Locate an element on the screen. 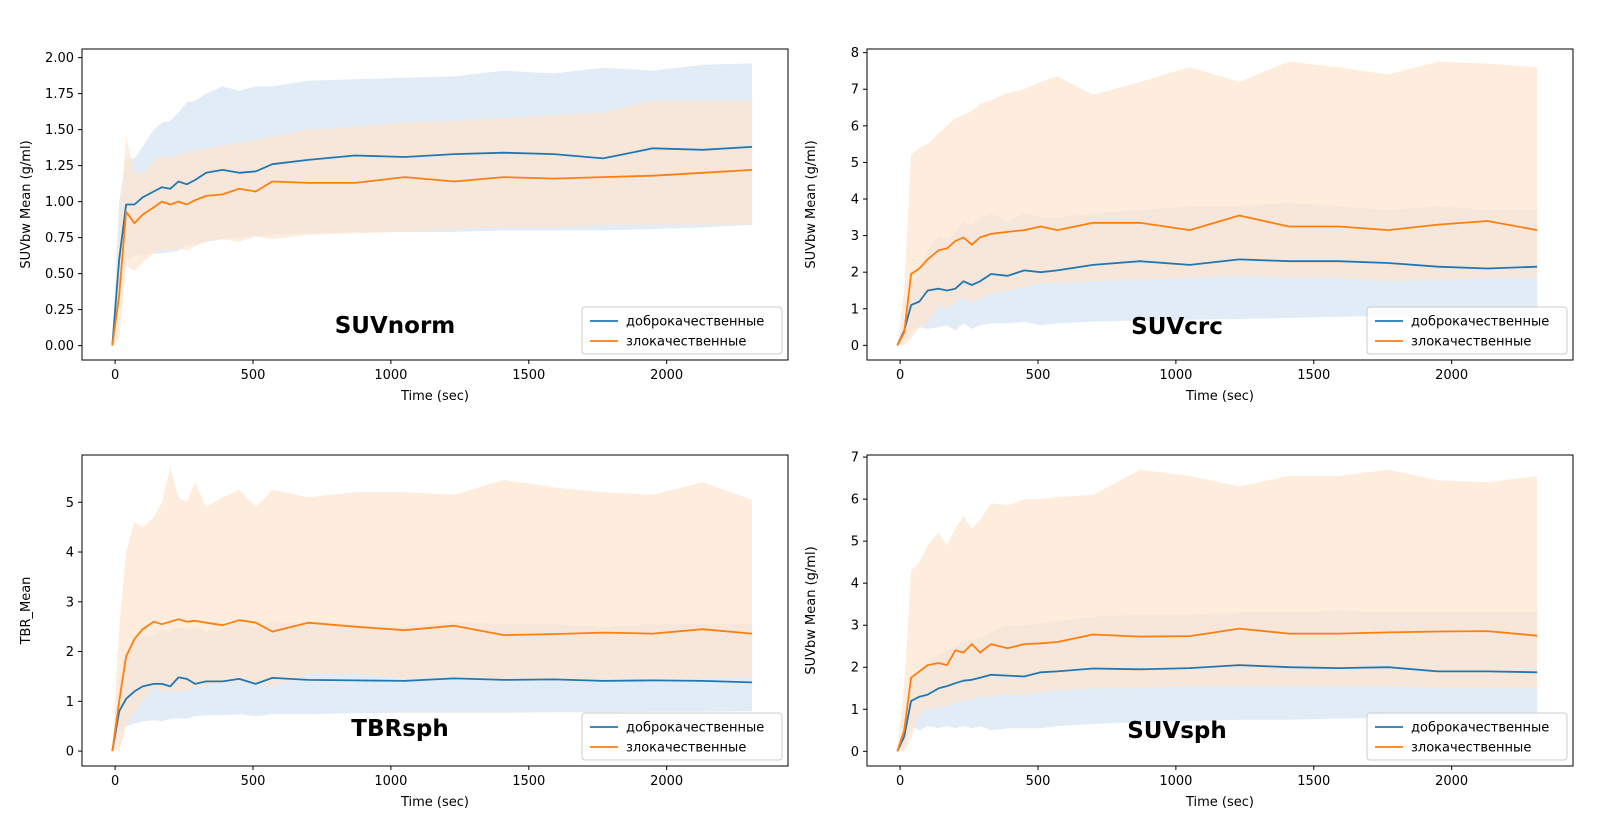 The image size is (1624, 830). y-tick-label: 1.75 is located at coordinates (59, 94).